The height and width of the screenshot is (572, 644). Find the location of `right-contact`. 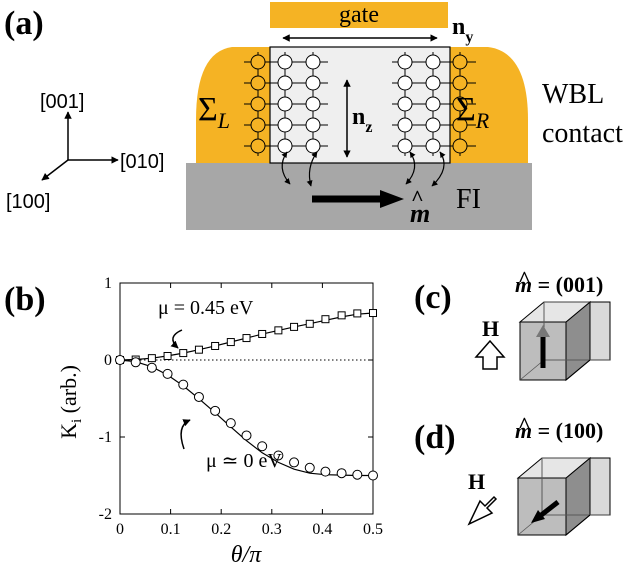

right-contact is located at coordinates (489, 105).